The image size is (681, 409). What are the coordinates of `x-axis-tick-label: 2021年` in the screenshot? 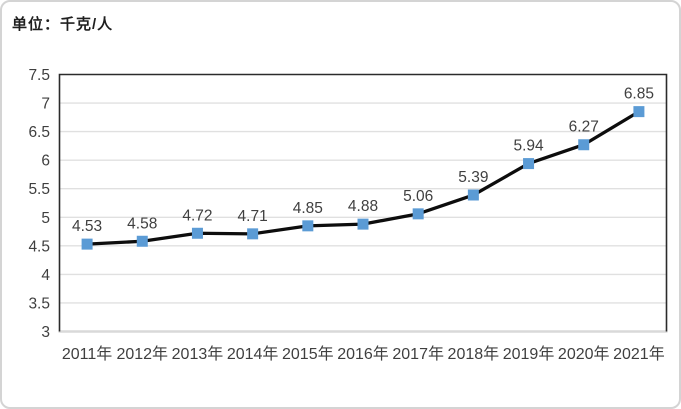 It's located at (639, 354).